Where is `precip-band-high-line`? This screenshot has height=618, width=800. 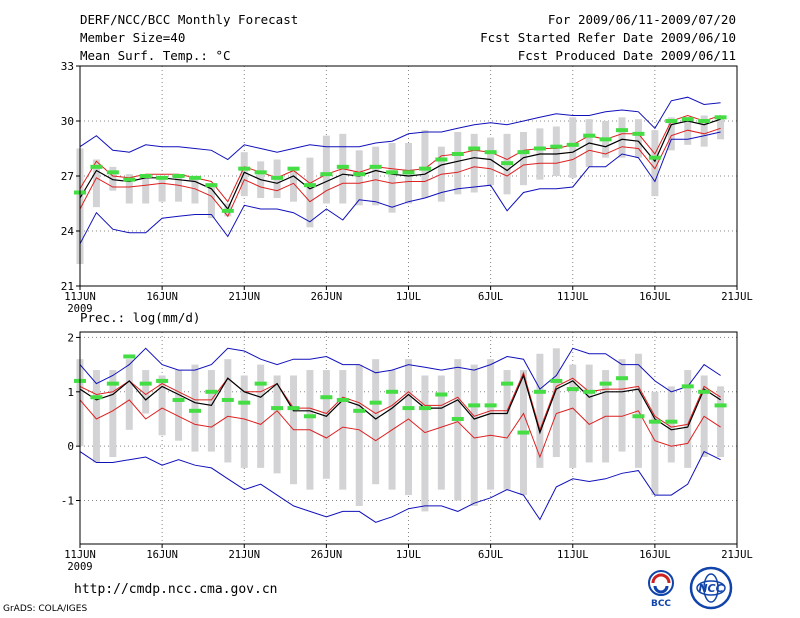 precip-band-high-line is located at coordinates (400, 401).